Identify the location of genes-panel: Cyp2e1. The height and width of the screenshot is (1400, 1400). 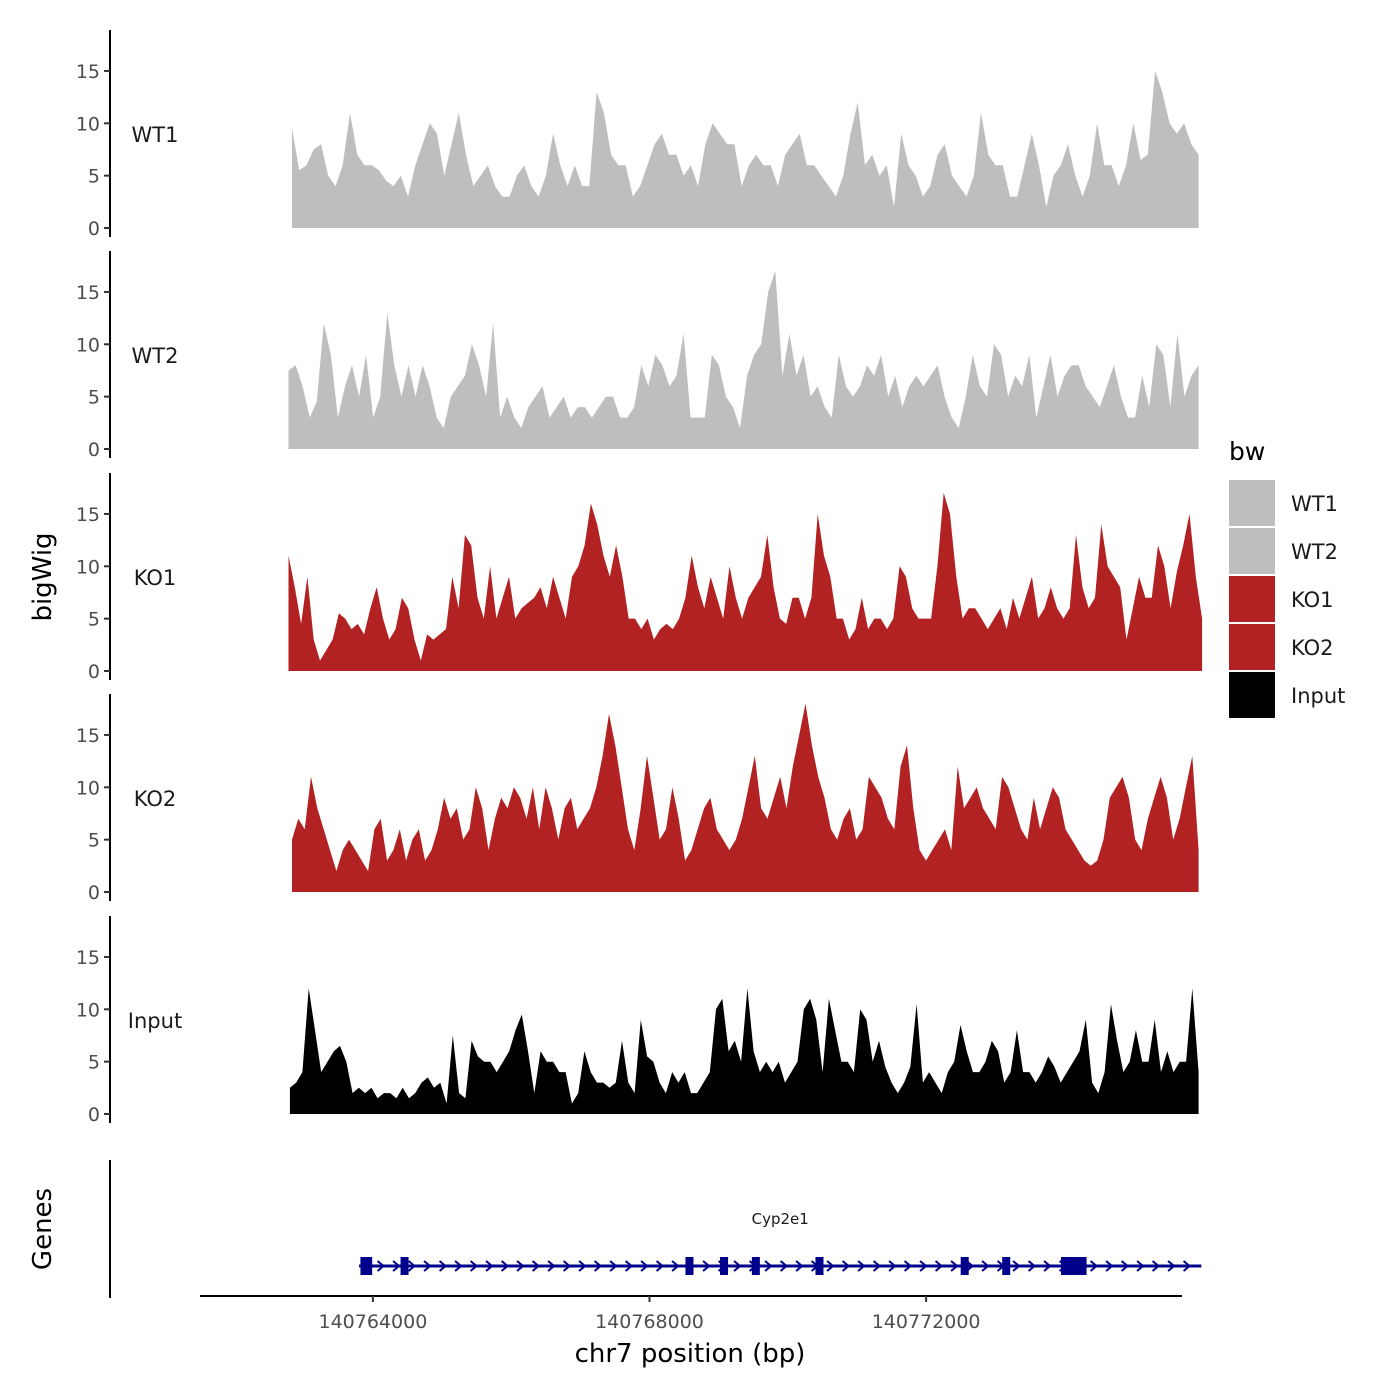
(655, 1229).